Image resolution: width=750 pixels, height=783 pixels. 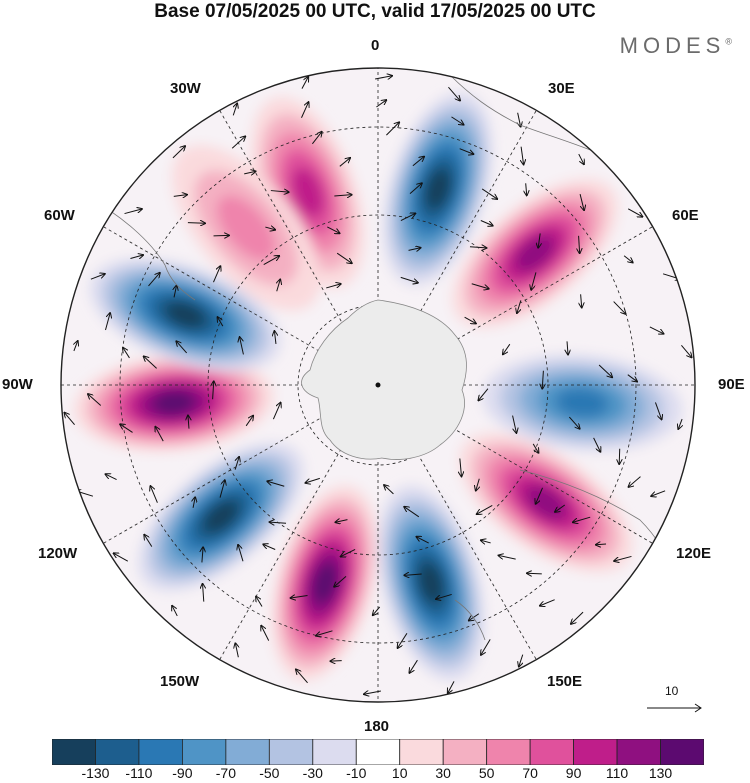 What do you see at coordinates (139, 773) in the screenshot?
I see `colorbar-tick-label: -110` at bounding box center [139, 773].